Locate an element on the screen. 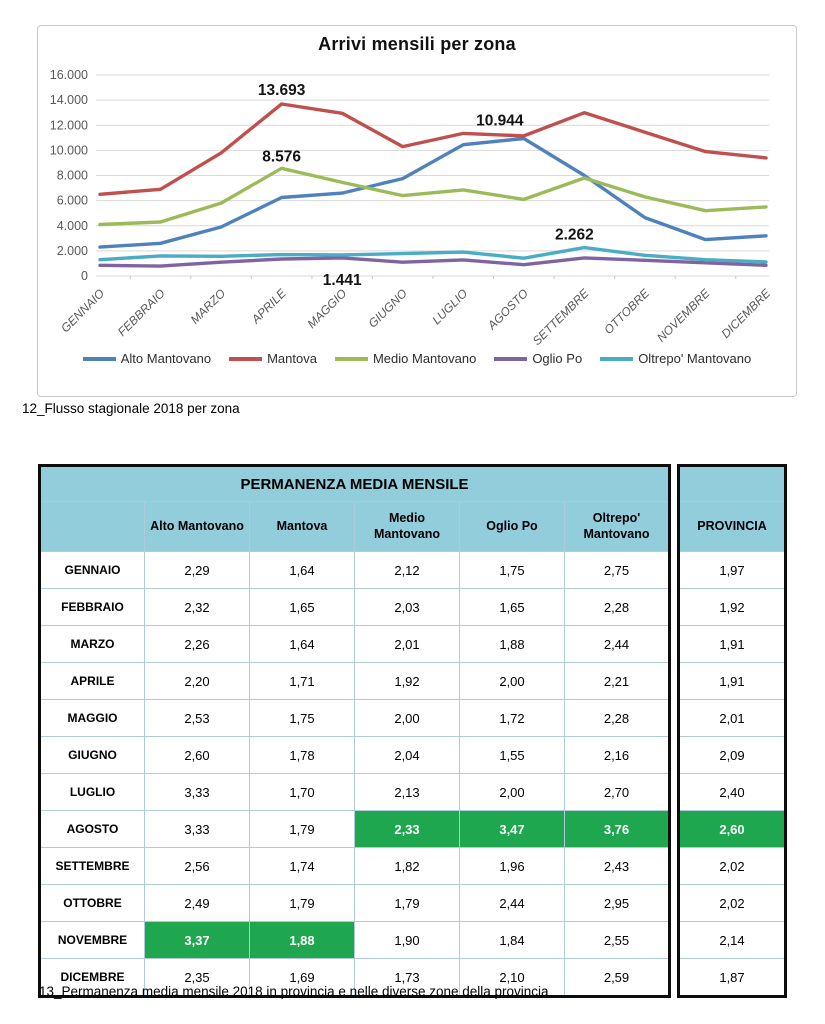 The width and height of the screenshot is (825, 1024). value-cell: 2,95 is located at coordinates (617, 903).